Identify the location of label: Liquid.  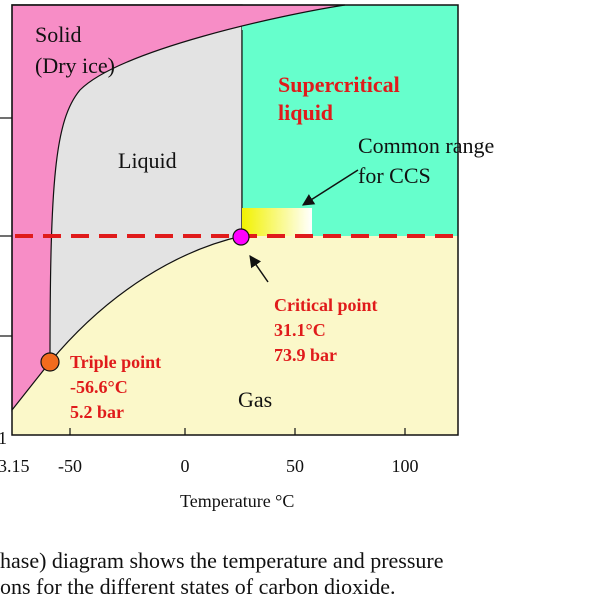
(147, 160).